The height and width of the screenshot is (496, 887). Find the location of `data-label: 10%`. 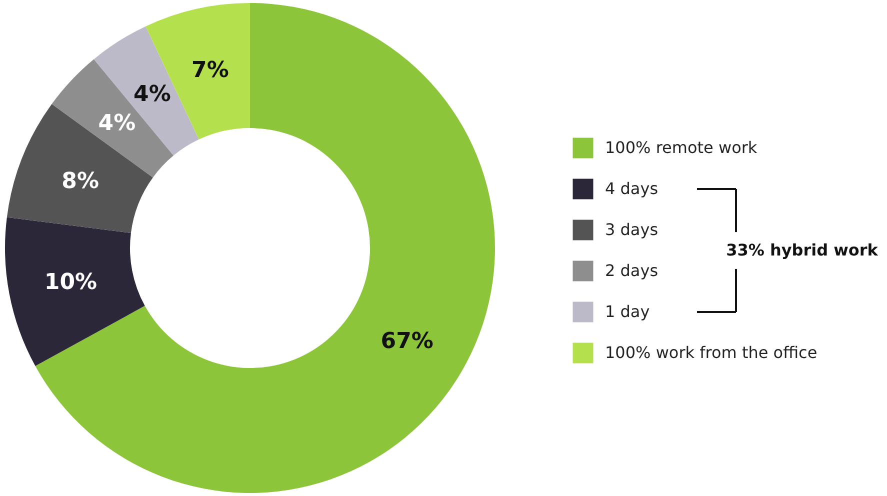

data-label: 10% is located at coordinates (71, 283).